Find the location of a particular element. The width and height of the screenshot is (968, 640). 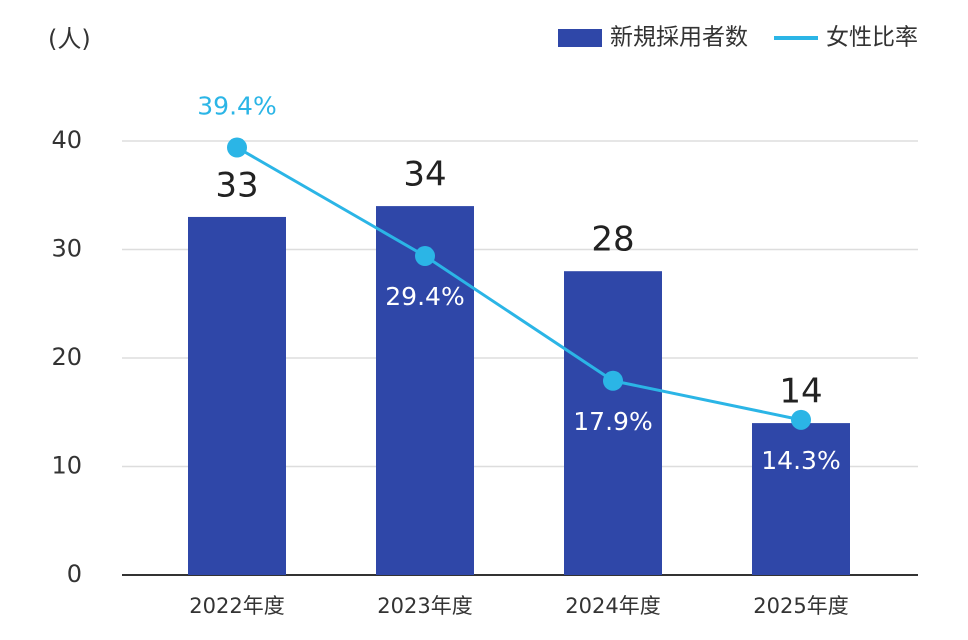

y-tick-label: 20 is located at coordinates (66, 357).